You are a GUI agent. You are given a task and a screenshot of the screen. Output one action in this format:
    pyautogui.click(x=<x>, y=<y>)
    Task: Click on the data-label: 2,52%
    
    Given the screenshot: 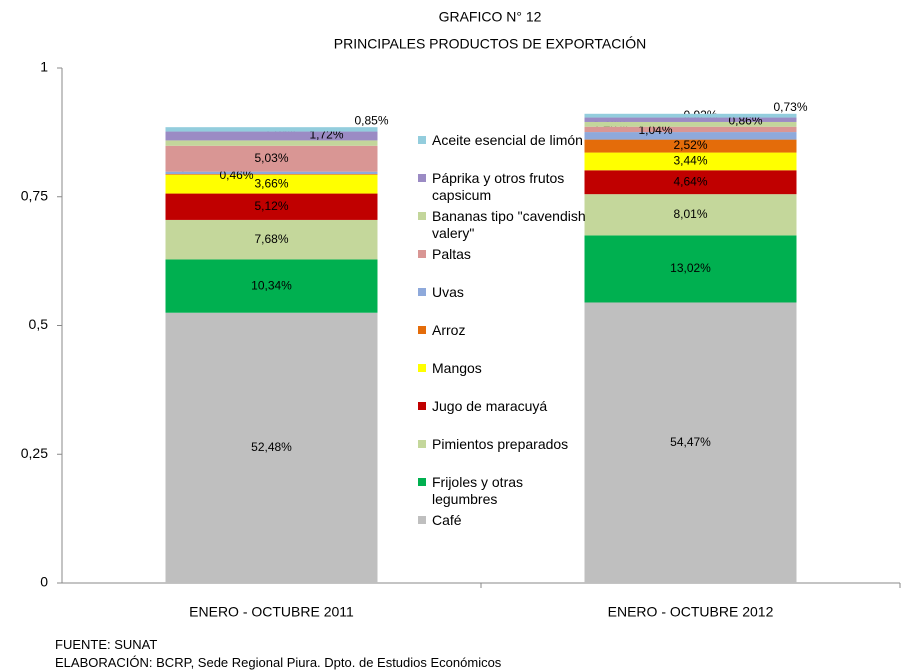 What is the action you would take?
    pyautogui.click(x=690, y=145)
    